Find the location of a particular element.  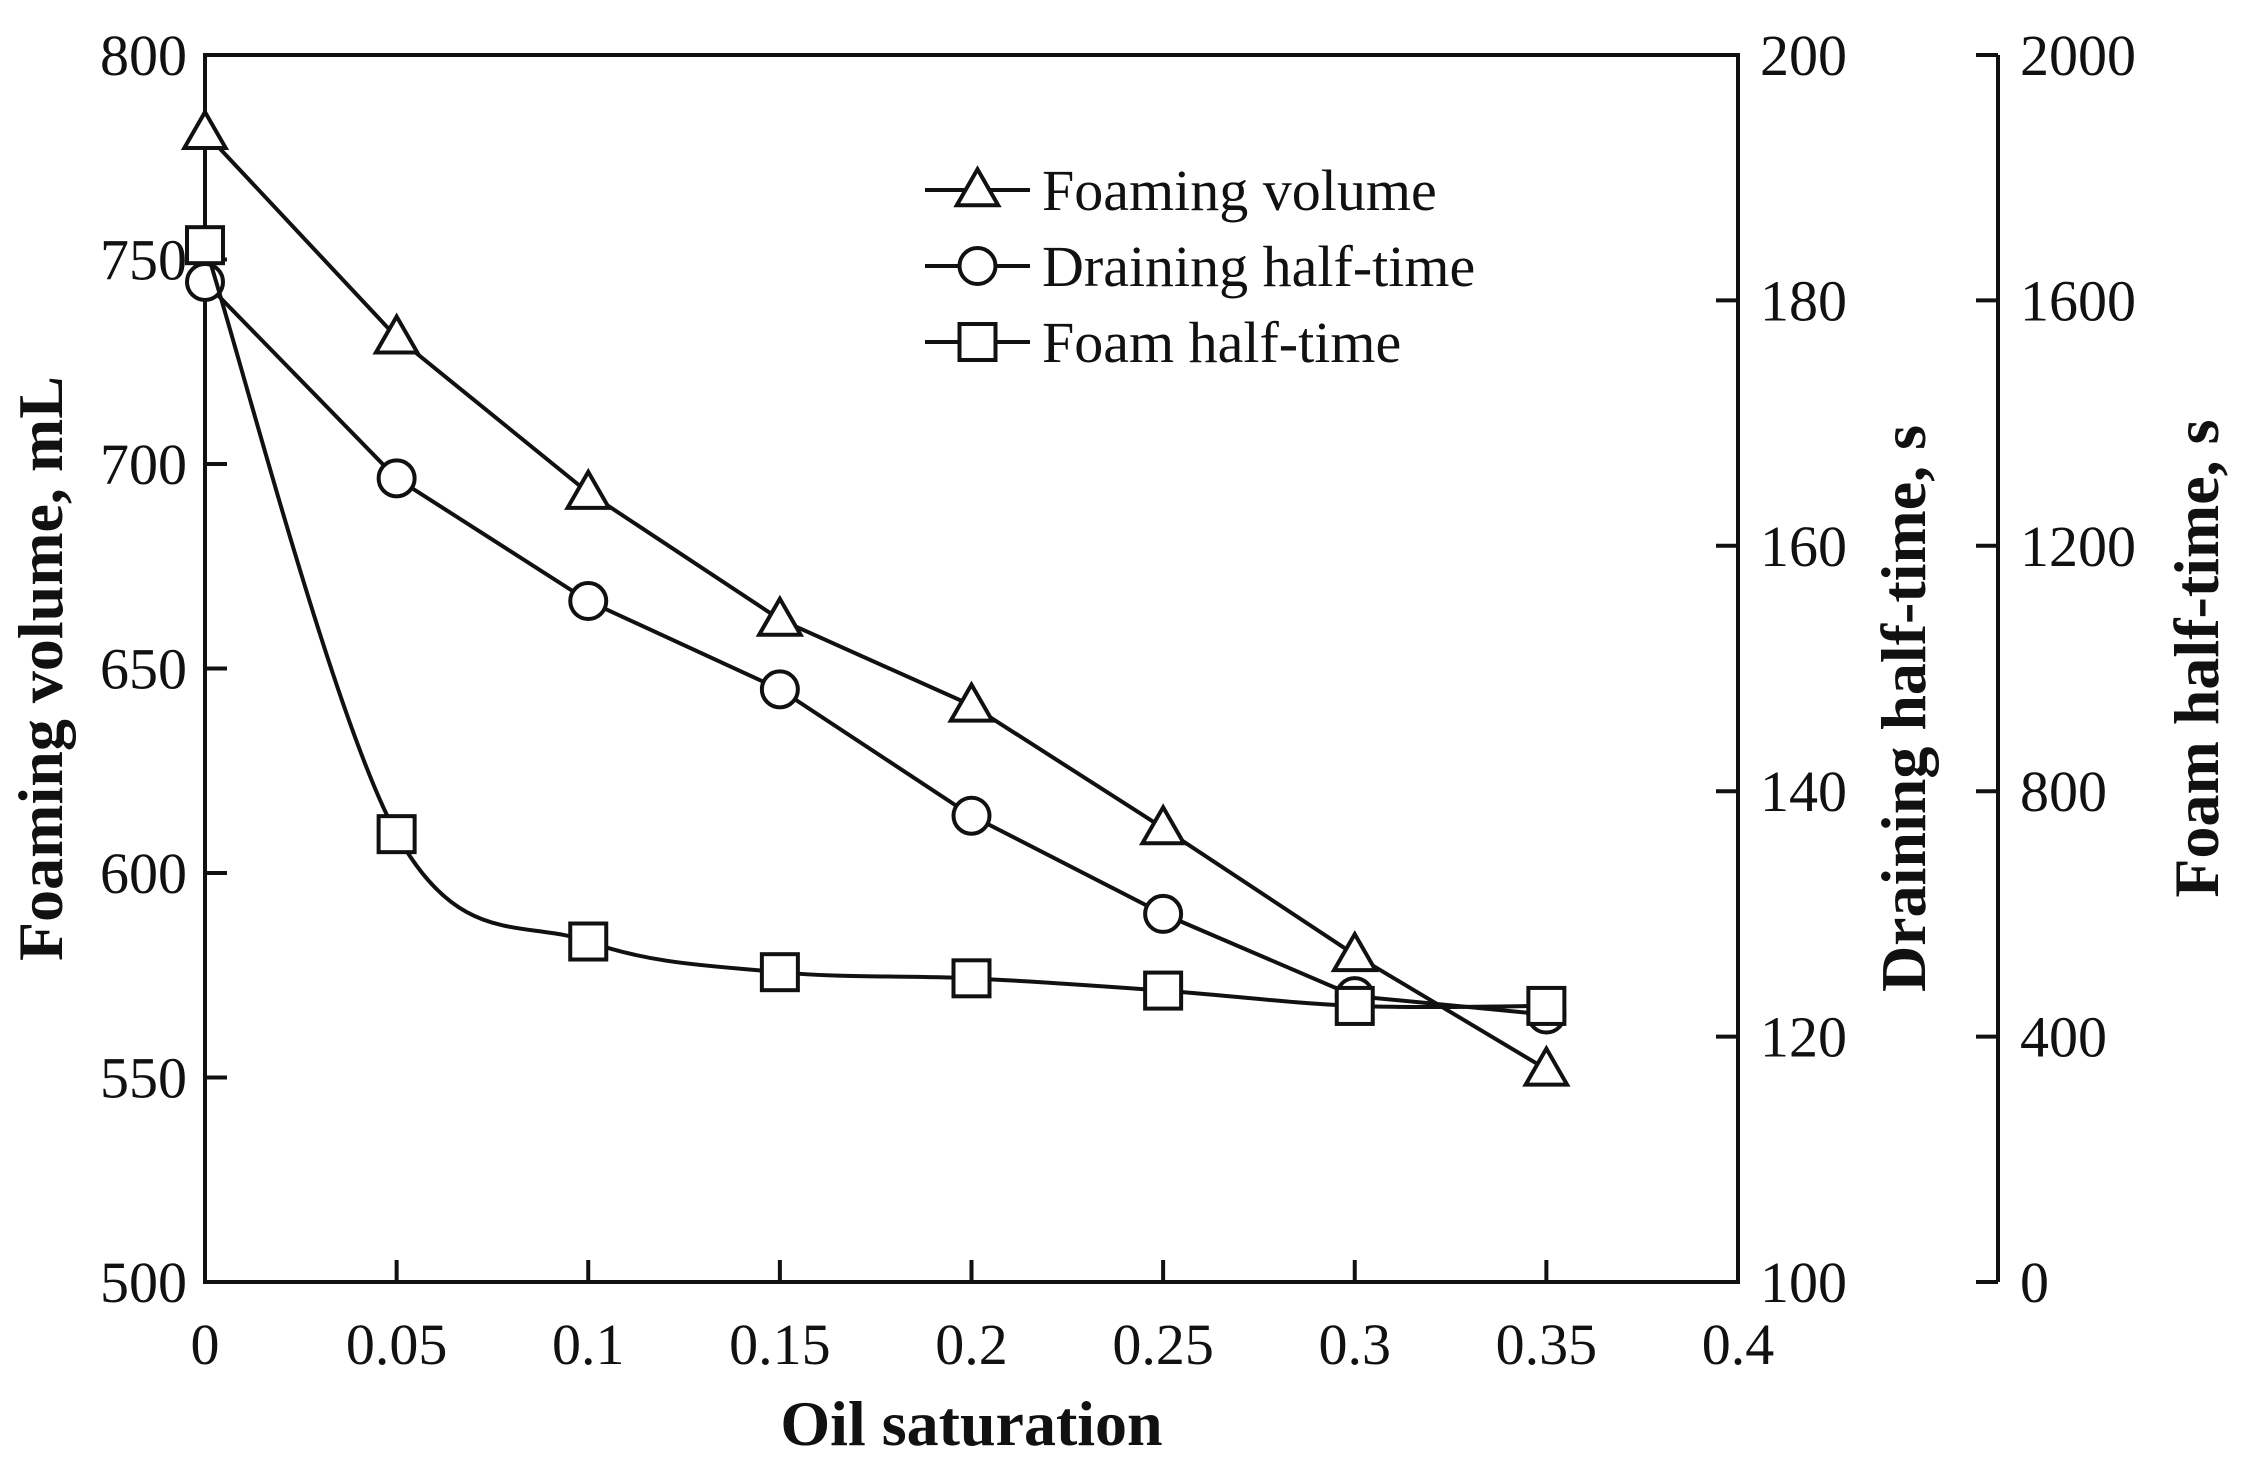

y-right1-tick-label: 100 is located at coordinates (1803, 1282).